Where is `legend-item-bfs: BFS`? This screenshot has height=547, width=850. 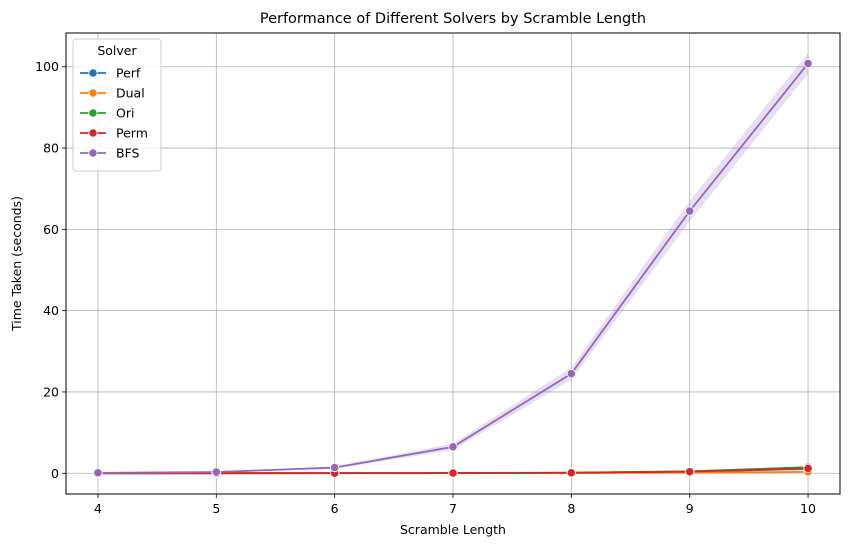 legend-item-bfs: BFS is located at coordinates (110, 153).